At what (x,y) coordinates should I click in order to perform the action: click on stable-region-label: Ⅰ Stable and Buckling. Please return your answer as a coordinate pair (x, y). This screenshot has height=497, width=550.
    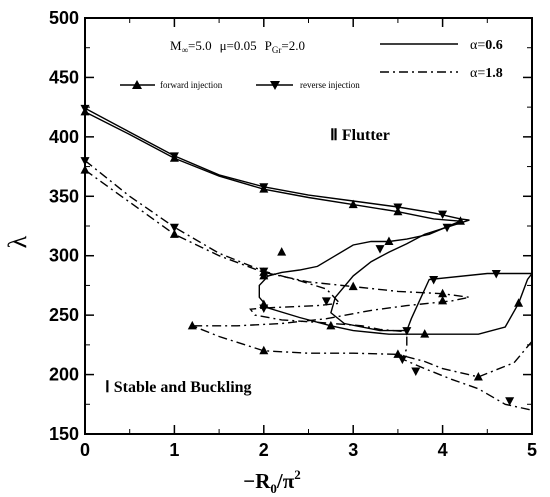
    Looking at the image, I should click on (178, 387).